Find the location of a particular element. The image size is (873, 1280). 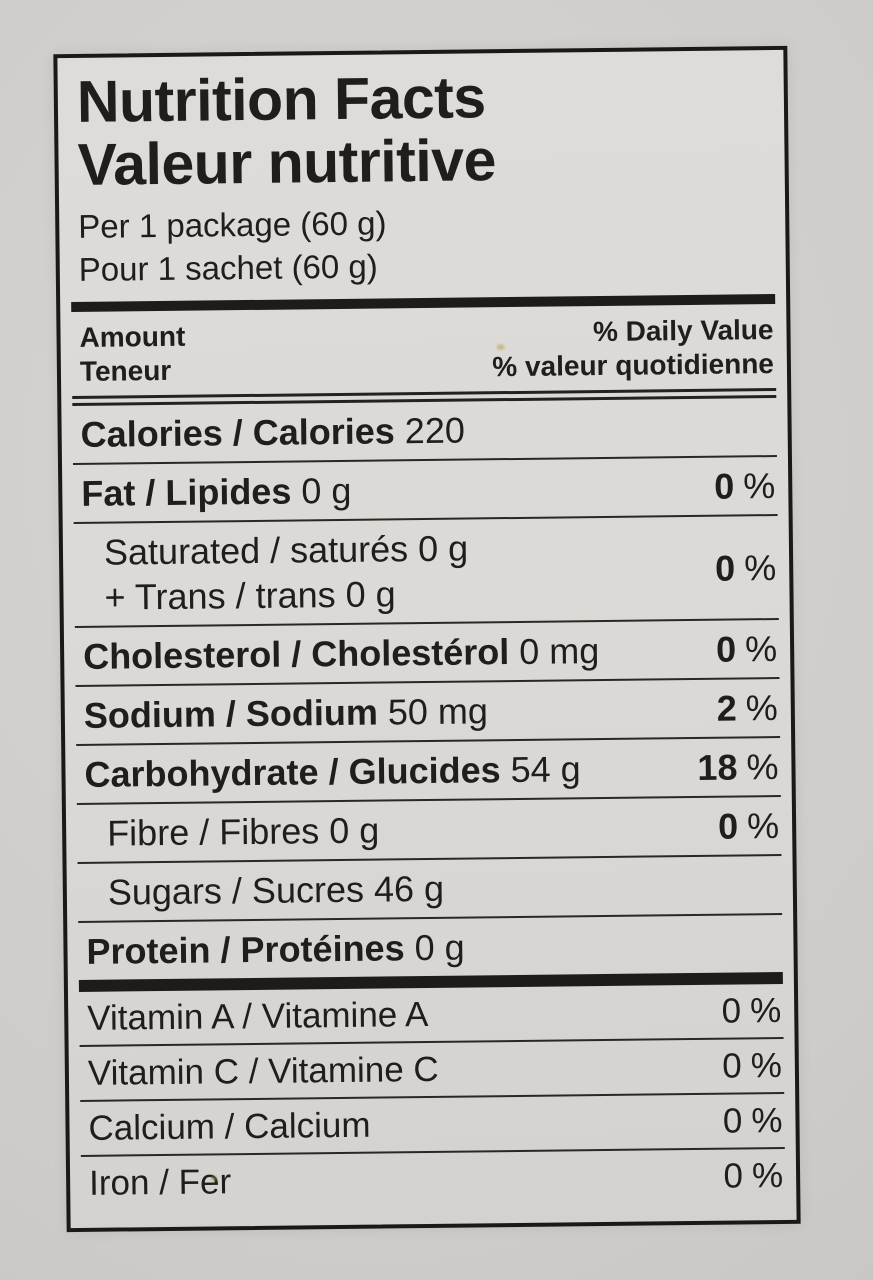

nutrient-name: Calcium / Calcium is located at coordinates (229, 1126).